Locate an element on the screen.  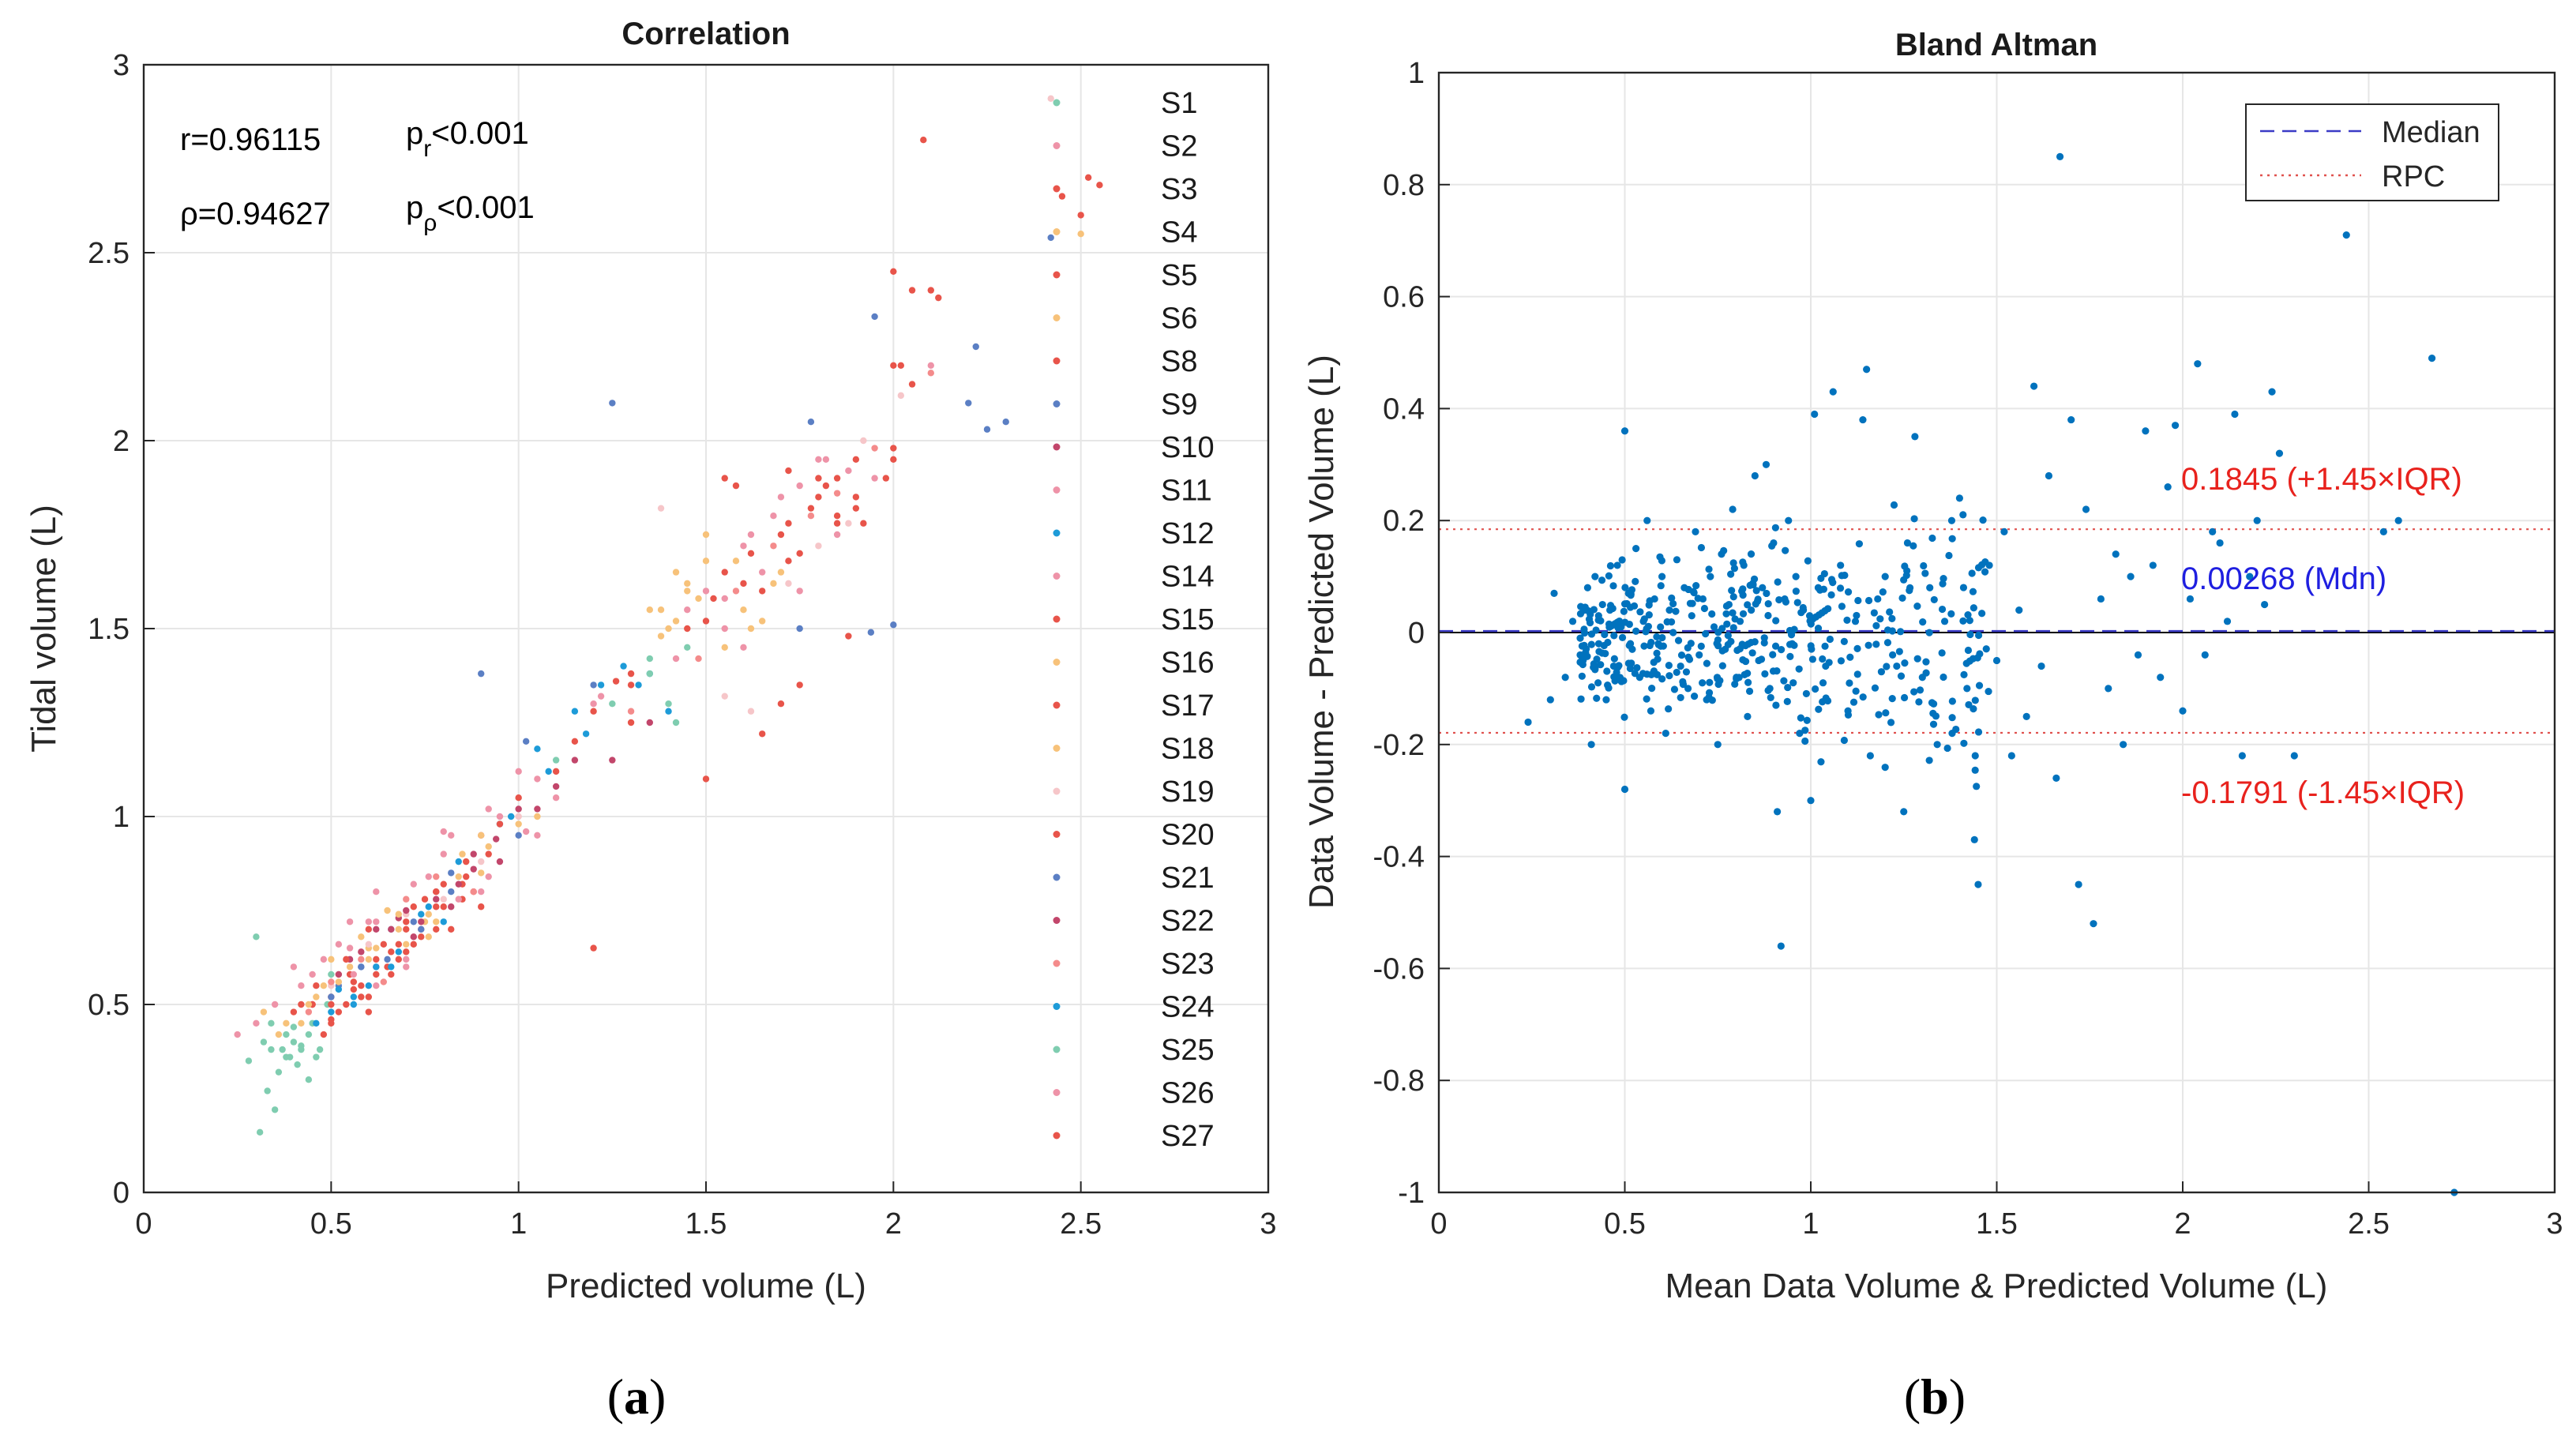
data-point-s2 is located at coordinates (376, 891).